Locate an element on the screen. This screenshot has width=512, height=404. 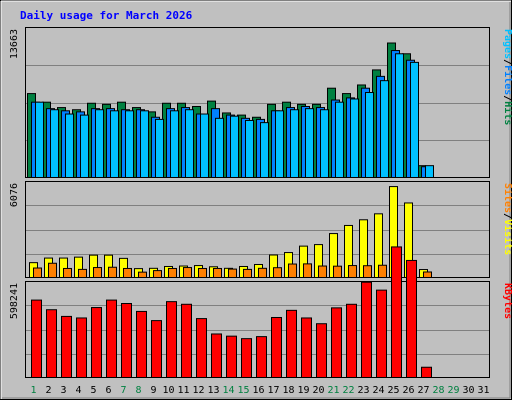
legend-entry: Pages is located at coordinates (507, 44).